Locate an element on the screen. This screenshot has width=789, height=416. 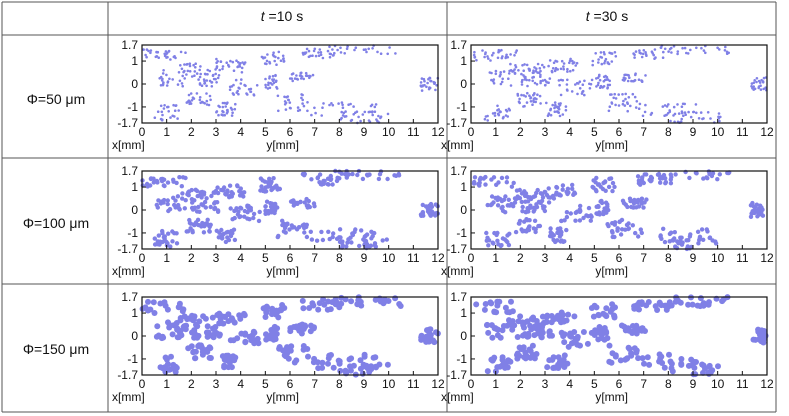
x-tick-label: 8 is located at coordinates (668, 384).